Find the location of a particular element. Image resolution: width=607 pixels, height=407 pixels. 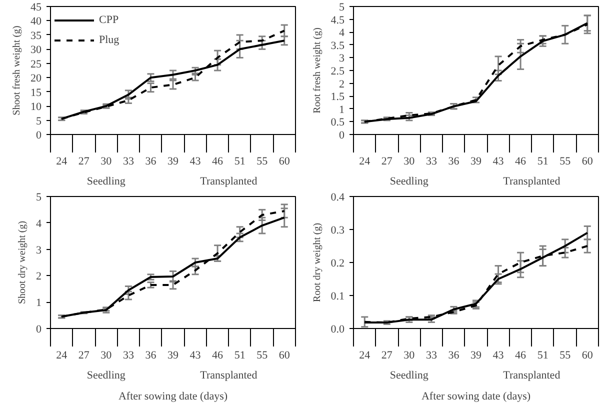

y-tick-label: 30 is located at coordinates (36, 50).